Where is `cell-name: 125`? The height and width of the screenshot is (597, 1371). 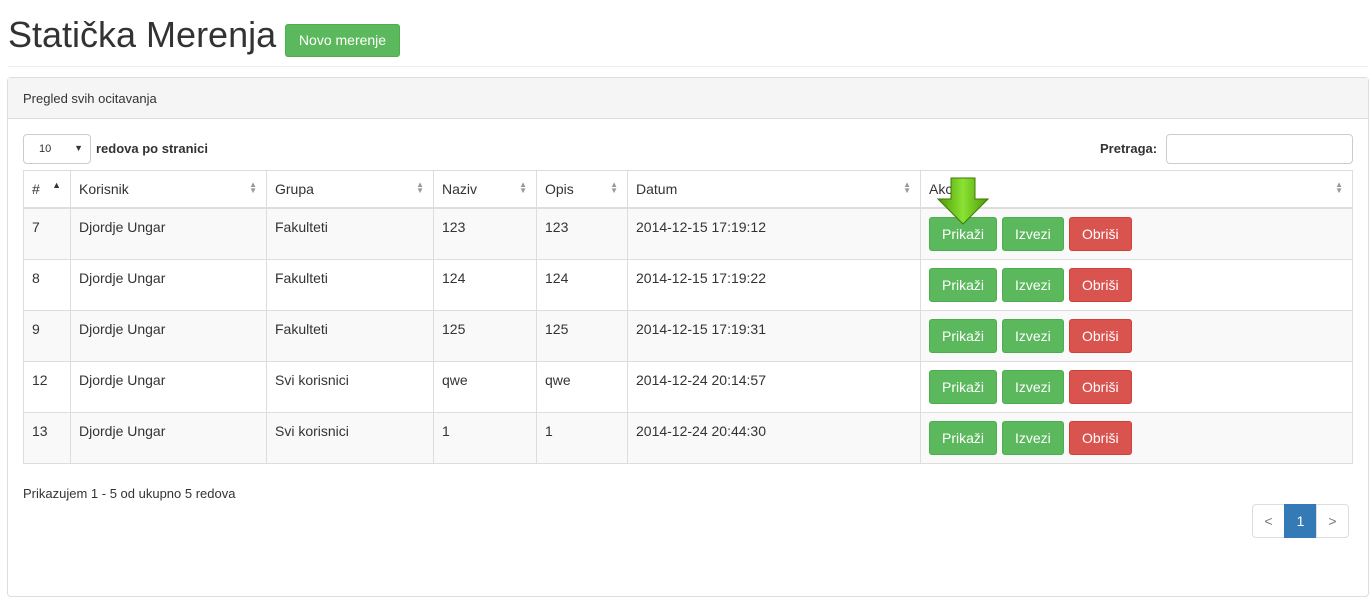
cell-name: 125 is located at coordinates (485, 336).